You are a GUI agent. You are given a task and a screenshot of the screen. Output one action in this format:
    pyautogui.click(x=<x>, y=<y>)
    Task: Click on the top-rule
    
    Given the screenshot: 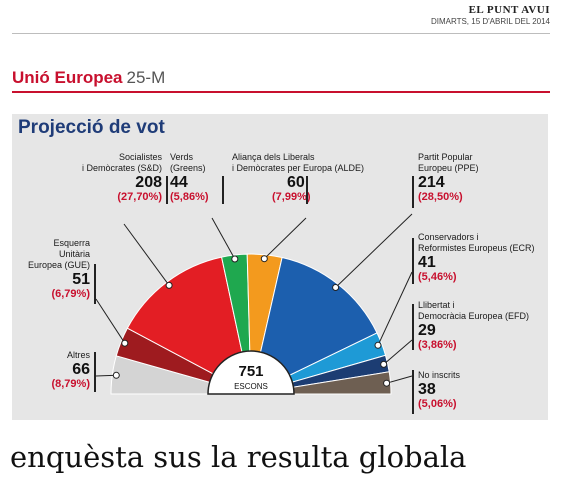 What is the action you would take?
    pyautogui.click(x=281, y=33)
    